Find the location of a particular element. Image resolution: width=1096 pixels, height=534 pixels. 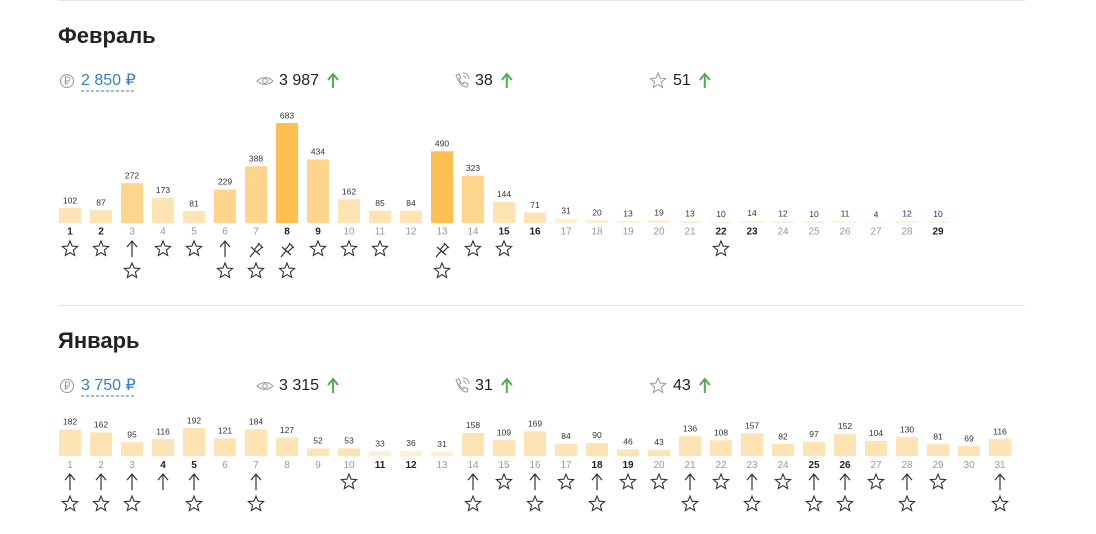

day-label: 5 is located at coordinates (194, 232).